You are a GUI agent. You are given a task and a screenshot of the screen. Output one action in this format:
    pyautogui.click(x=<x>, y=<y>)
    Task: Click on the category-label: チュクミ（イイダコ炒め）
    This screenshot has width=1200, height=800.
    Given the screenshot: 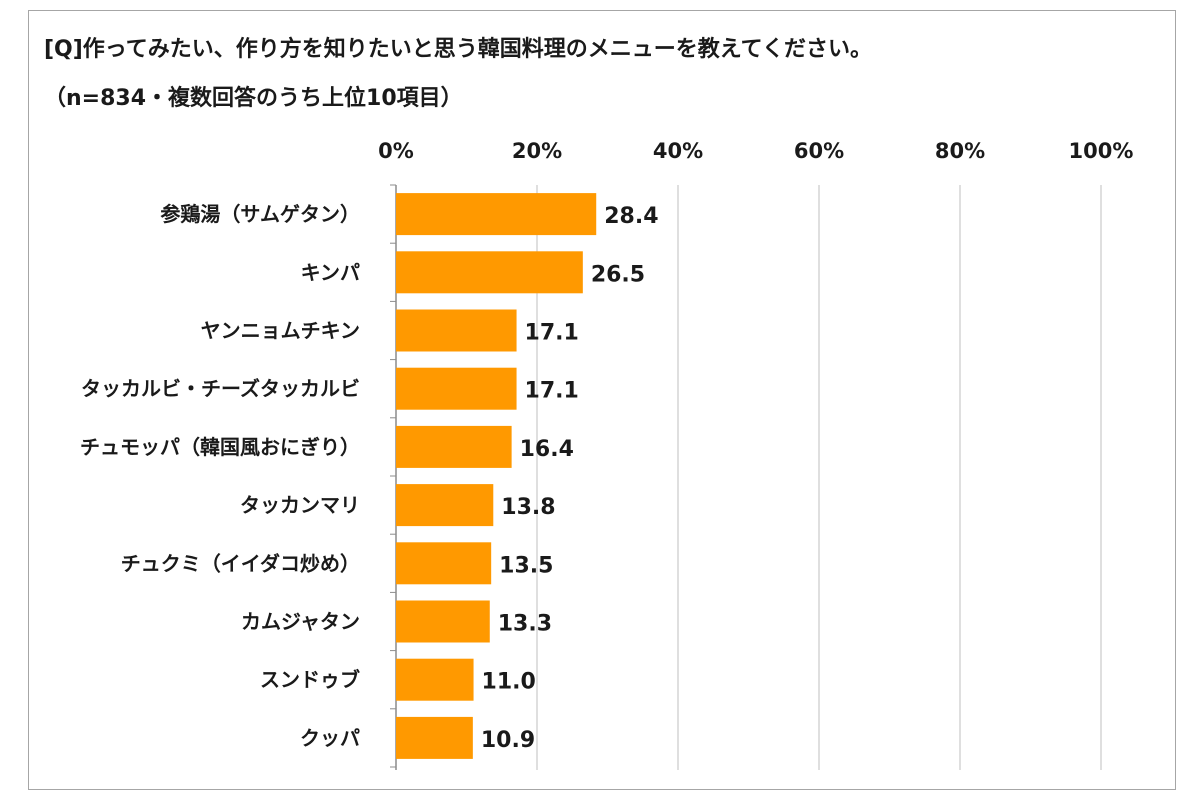 What is the action you would take?
    pyautogui.click(x=240, y=563)
    